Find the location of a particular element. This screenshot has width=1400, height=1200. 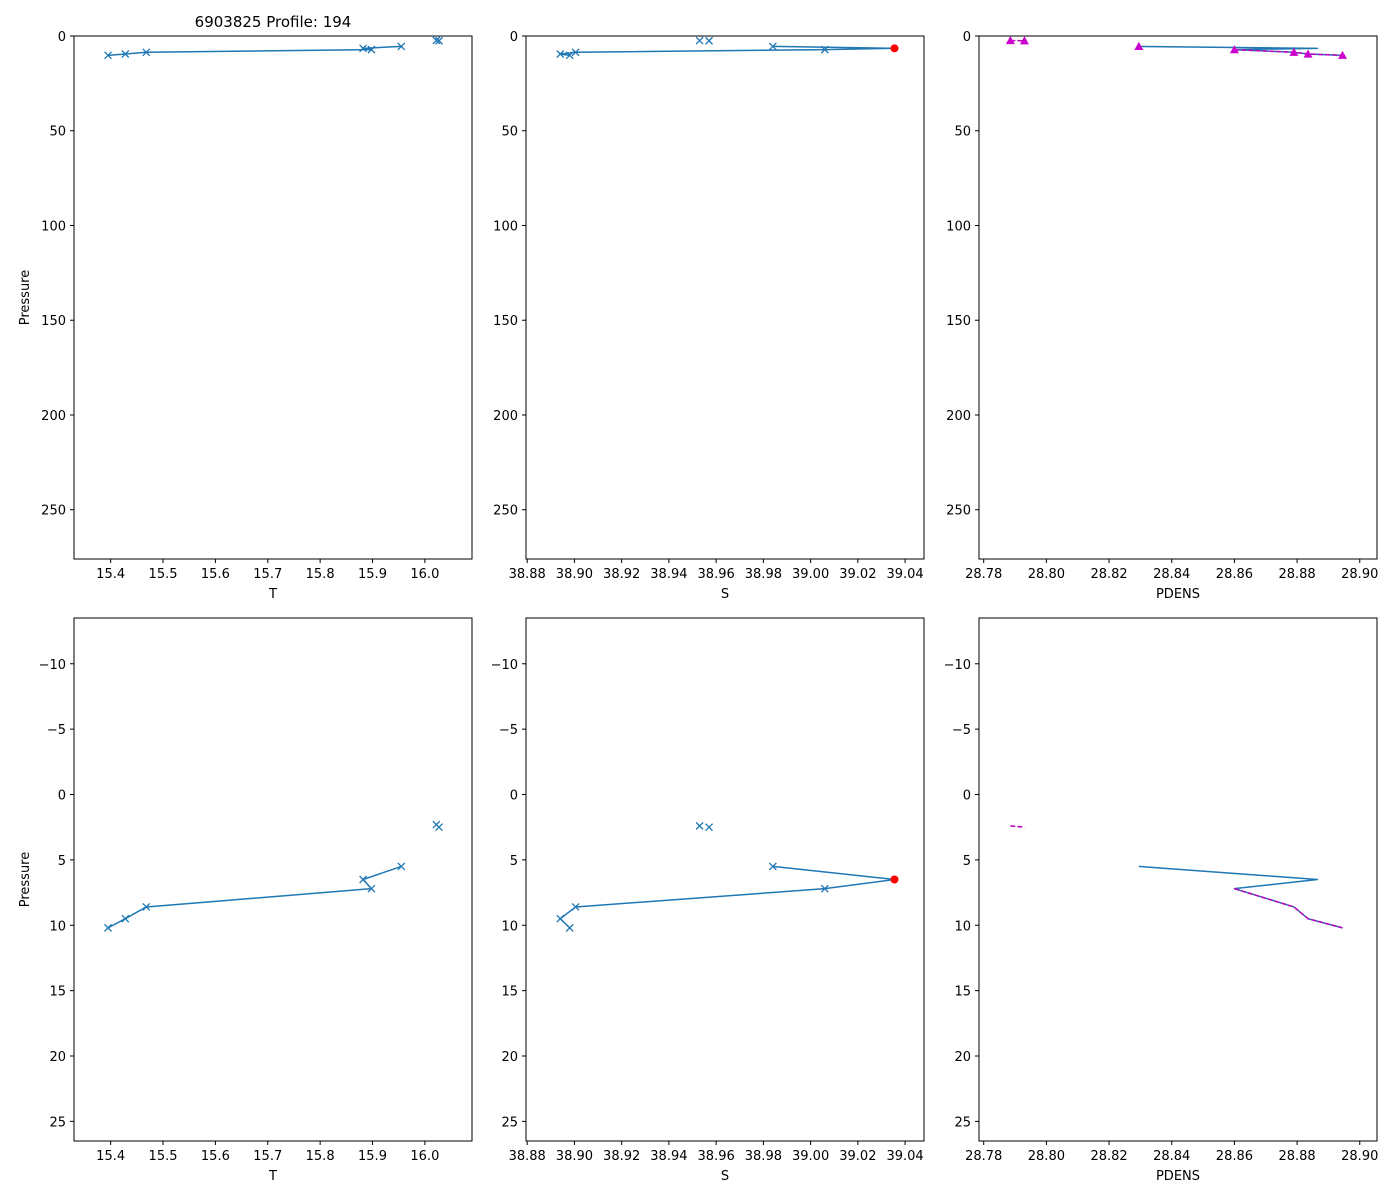

x-tick-label: 15.6 is located at coordinates (215, 574).